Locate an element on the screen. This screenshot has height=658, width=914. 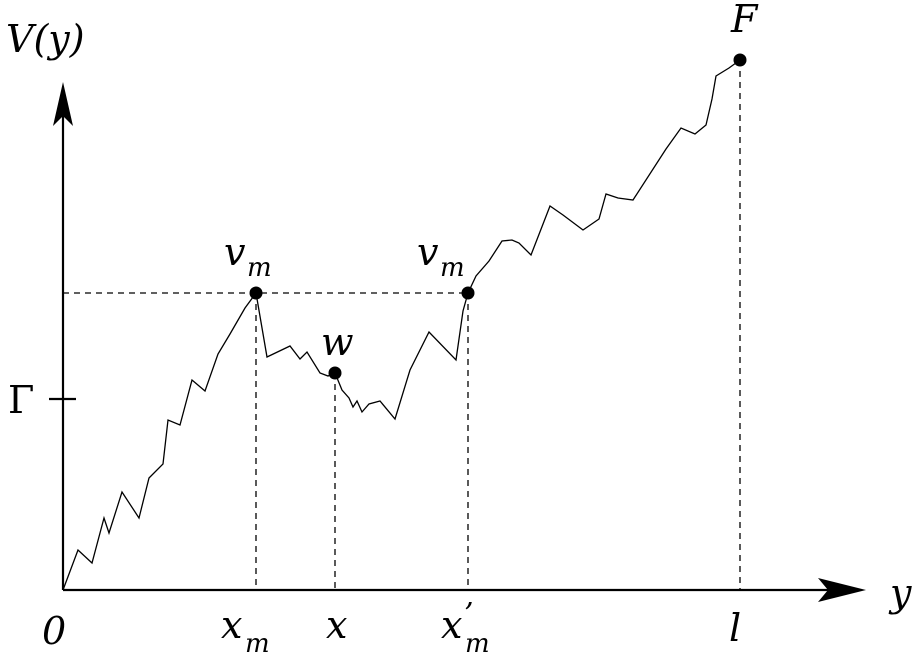
xm-label: x m is located at coordinates (245, 630).